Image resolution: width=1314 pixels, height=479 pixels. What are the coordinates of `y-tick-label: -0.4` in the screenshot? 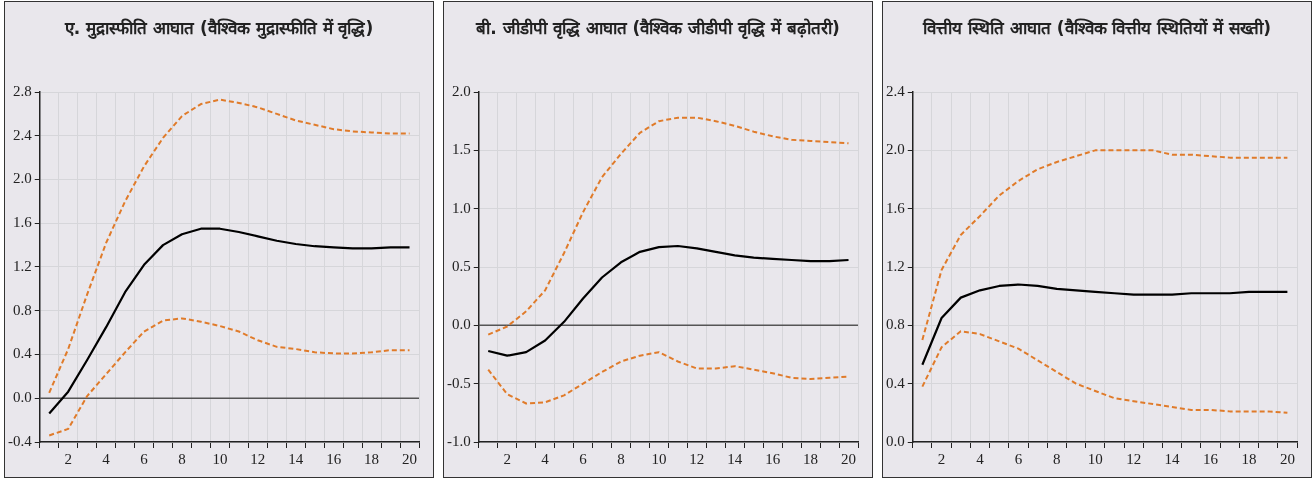 It's located at (20, 440).